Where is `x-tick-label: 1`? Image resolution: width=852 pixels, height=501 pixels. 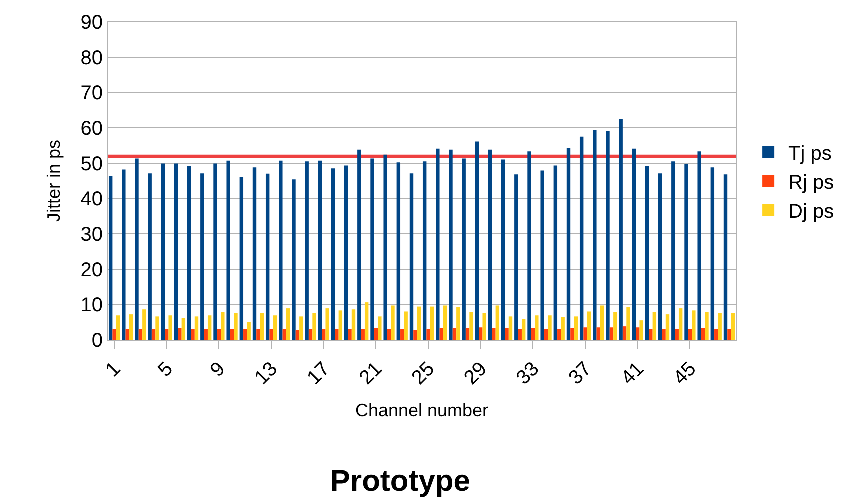 x-tick-label: 1 is located at coordinates (114, 370).